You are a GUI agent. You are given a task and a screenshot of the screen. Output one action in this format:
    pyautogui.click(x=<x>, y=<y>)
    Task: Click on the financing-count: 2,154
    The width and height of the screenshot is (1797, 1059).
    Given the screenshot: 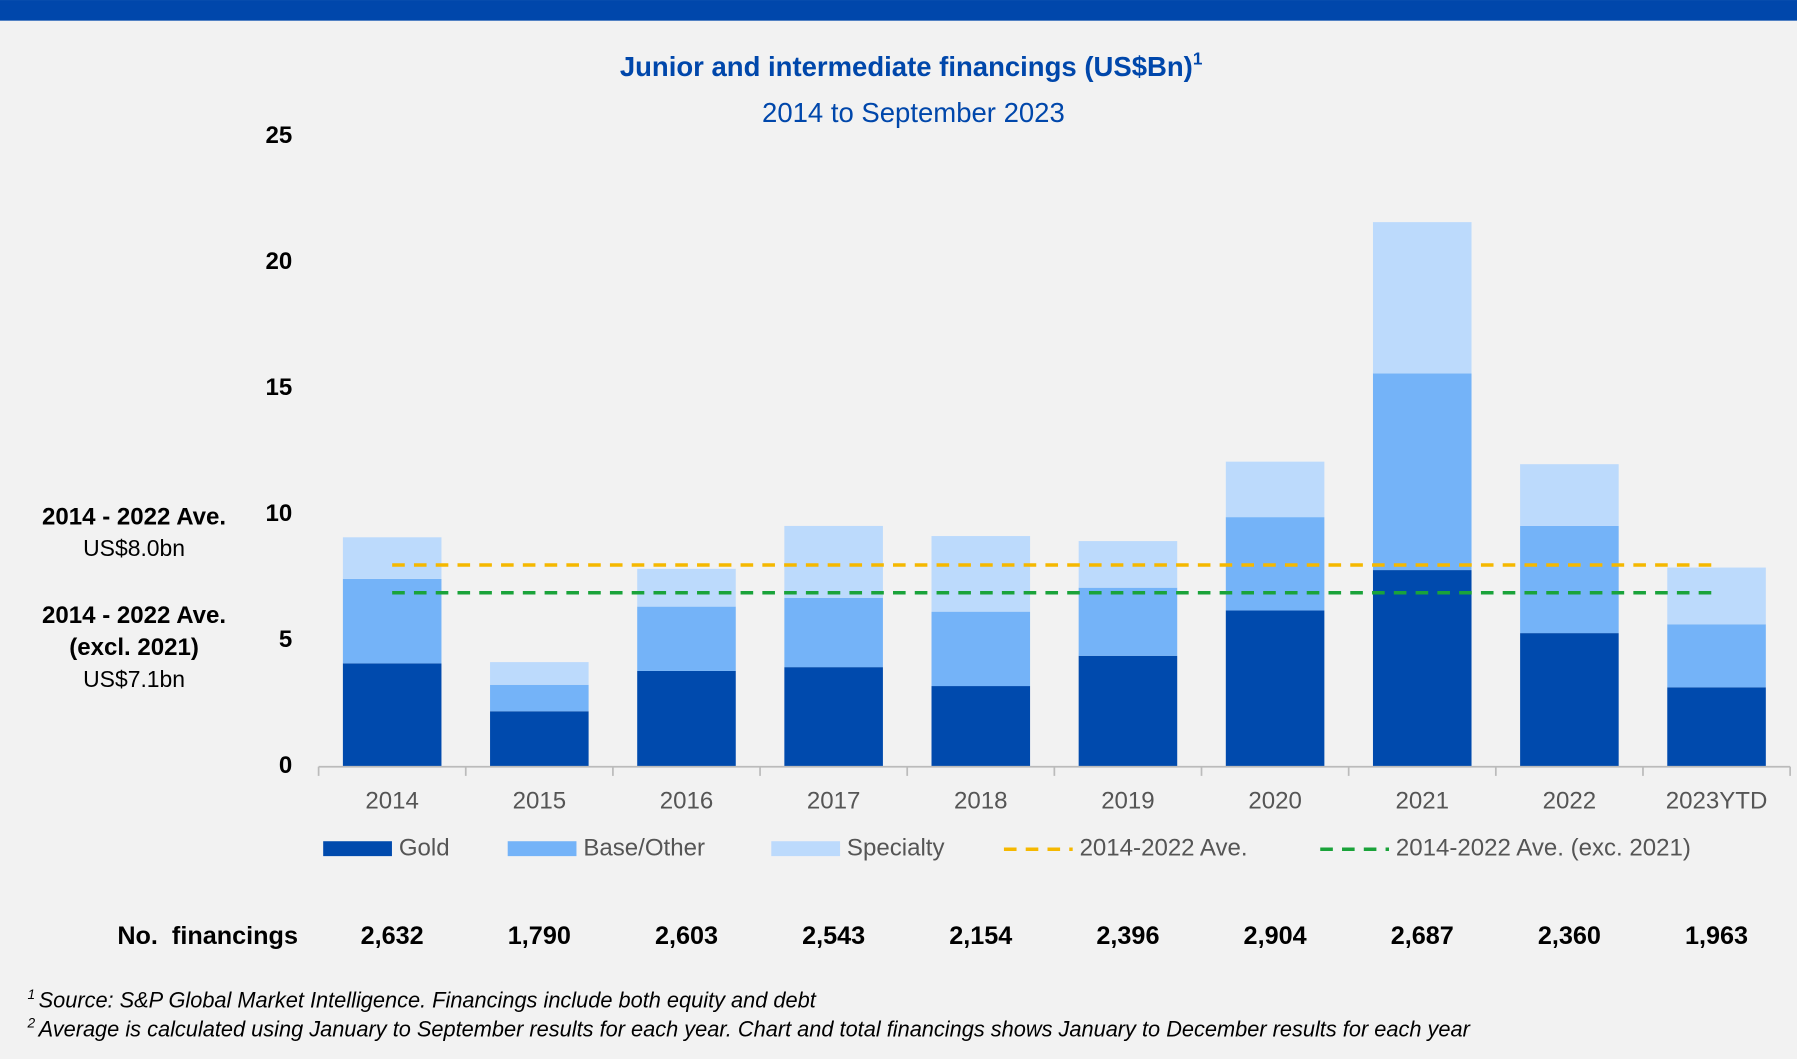 What is the action you would take?
    pyautogui.click(x=980, y=936)
    